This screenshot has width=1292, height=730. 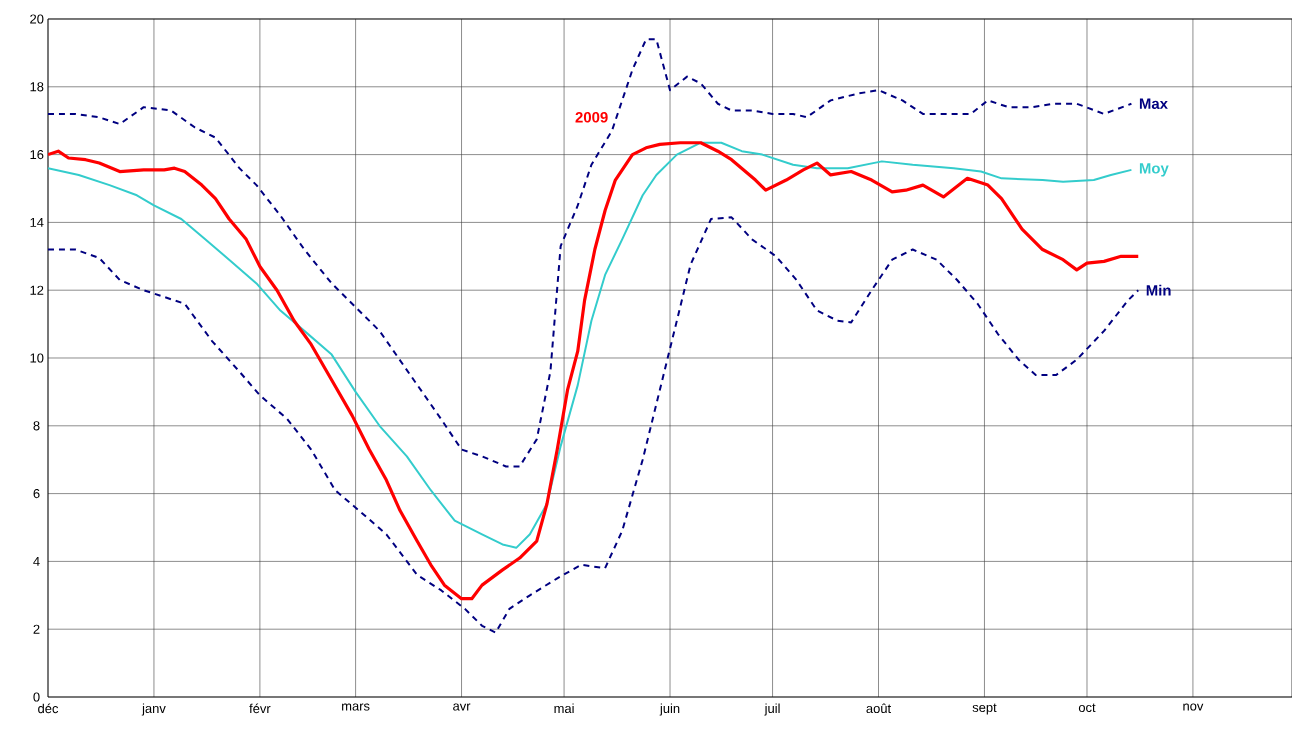 I want to click on x-tick-label: févr, so click(x=260, y=708).